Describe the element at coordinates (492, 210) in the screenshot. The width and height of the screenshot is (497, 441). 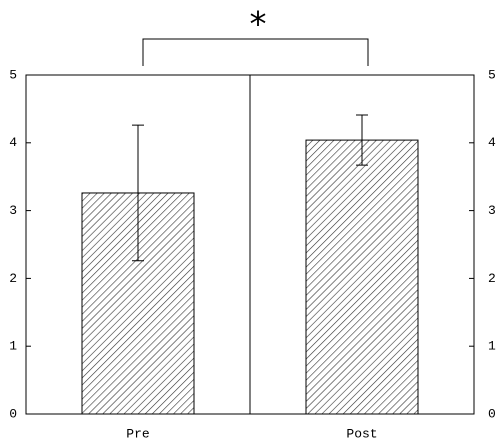
I see `y2-tick-label: 3` at that location.